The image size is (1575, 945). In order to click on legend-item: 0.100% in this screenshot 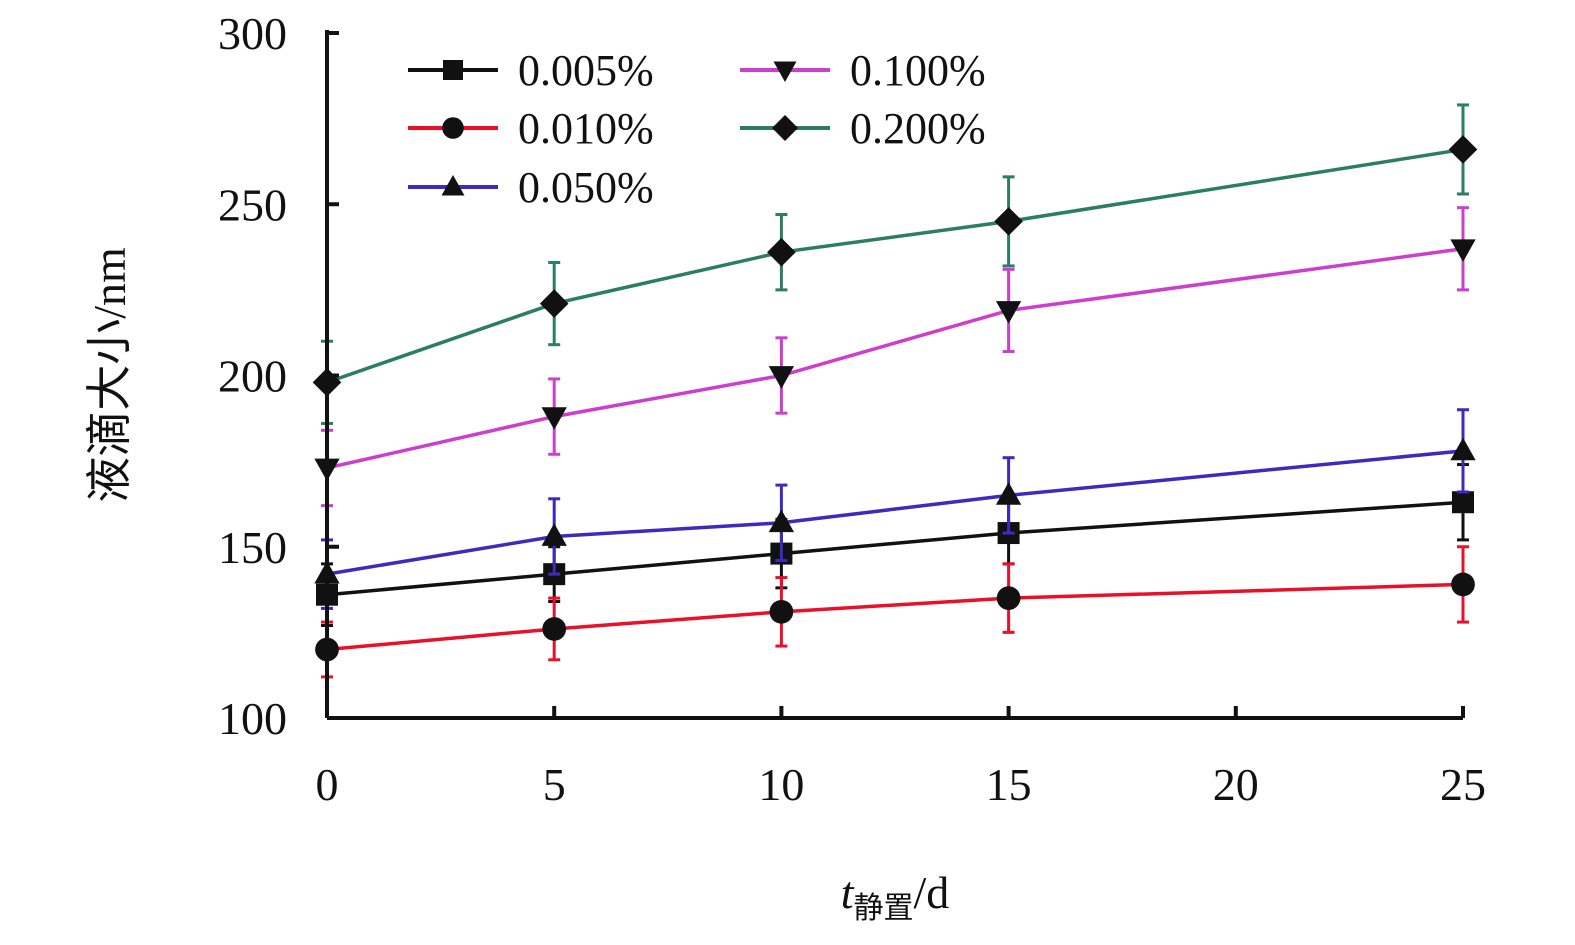, I will do `click(863, 70)`.